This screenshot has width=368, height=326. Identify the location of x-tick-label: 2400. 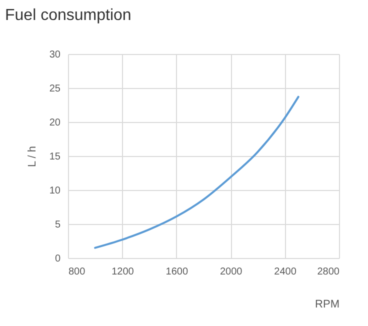
(285, 272).